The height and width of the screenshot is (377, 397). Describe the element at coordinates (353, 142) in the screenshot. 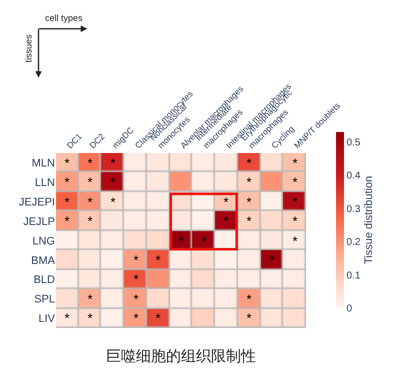

I see `color-bar-label: 0.5` at that location.